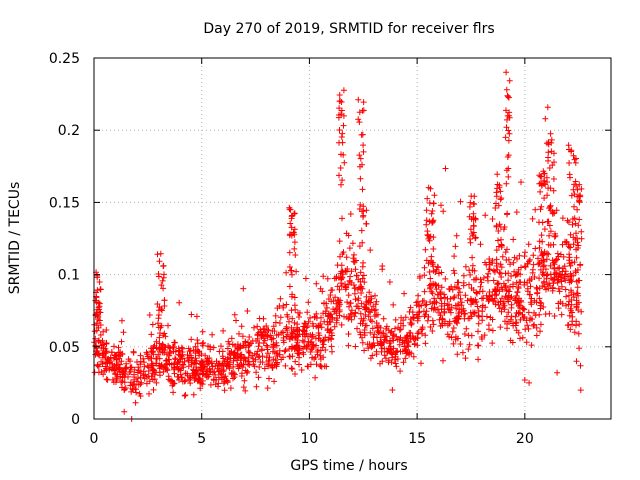 This screenshot has height=480, width=640. What do you see at coordinates (310, 439) in the screenshot?
I see `x-tick-label: 10` at bounding box center [310, 439].